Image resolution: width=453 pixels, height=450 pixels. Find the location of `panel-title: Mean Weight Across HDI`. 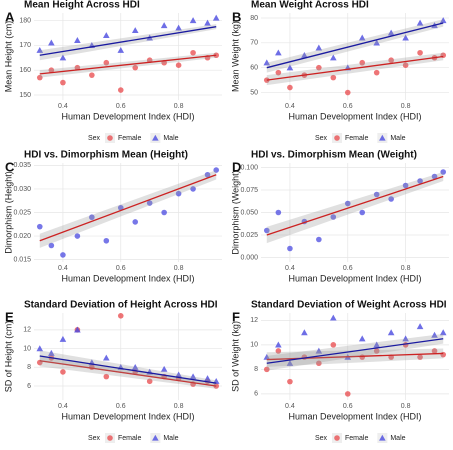

panel-title: Mean Weight Across HDI is located at coordinates (310, 5).